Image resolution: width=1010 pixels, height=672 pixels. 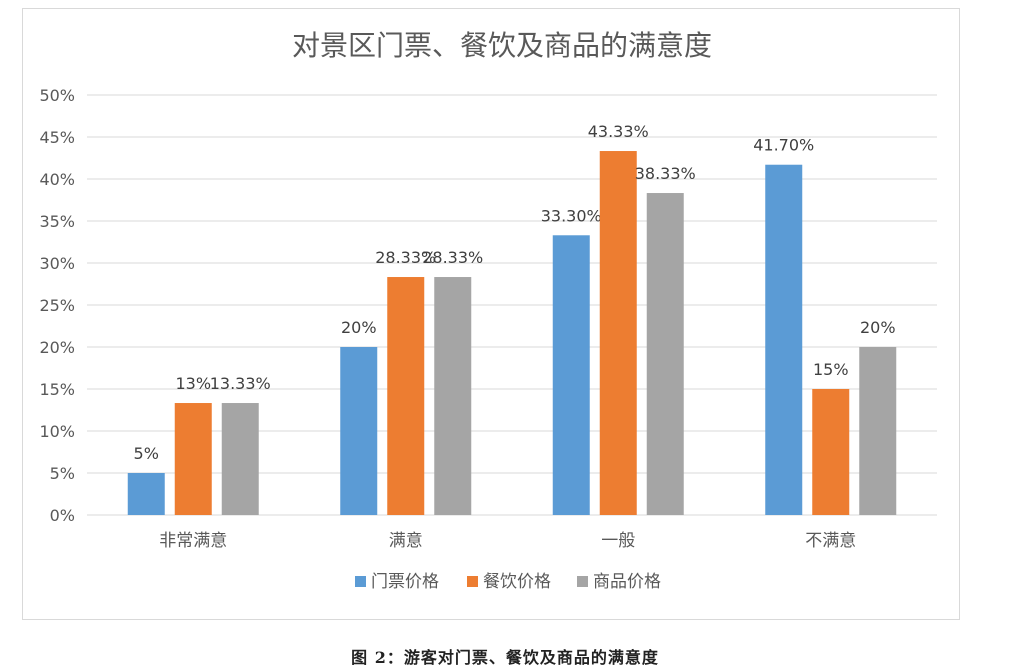 I want to click on data-label: 13%, so click(x=193, y=383).